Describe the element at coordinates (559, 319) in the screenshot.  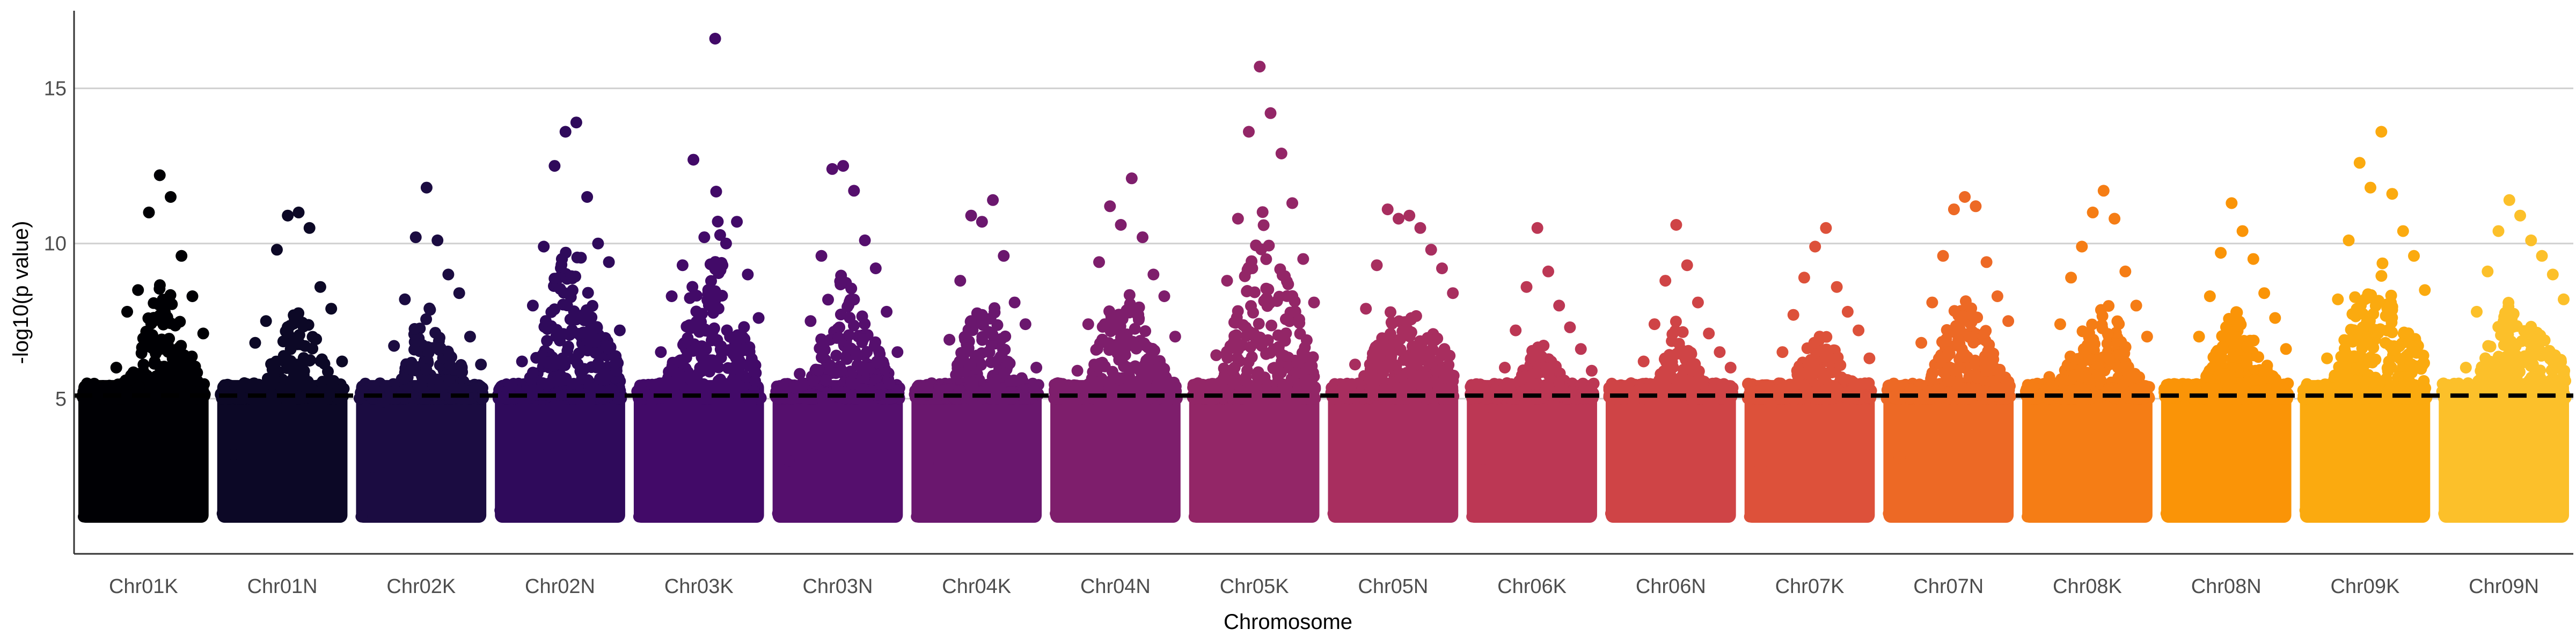
I see `series-Chr02N` at that location.